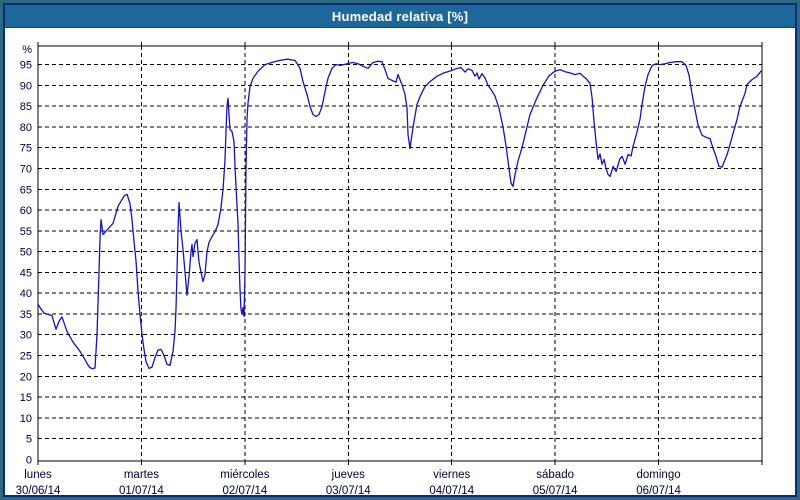 The height and width of the screenshot is (500, 800). Describe the element at coordinates (348, 475) in the screenshot. I see `x-day-name-label: jueves` at that location.